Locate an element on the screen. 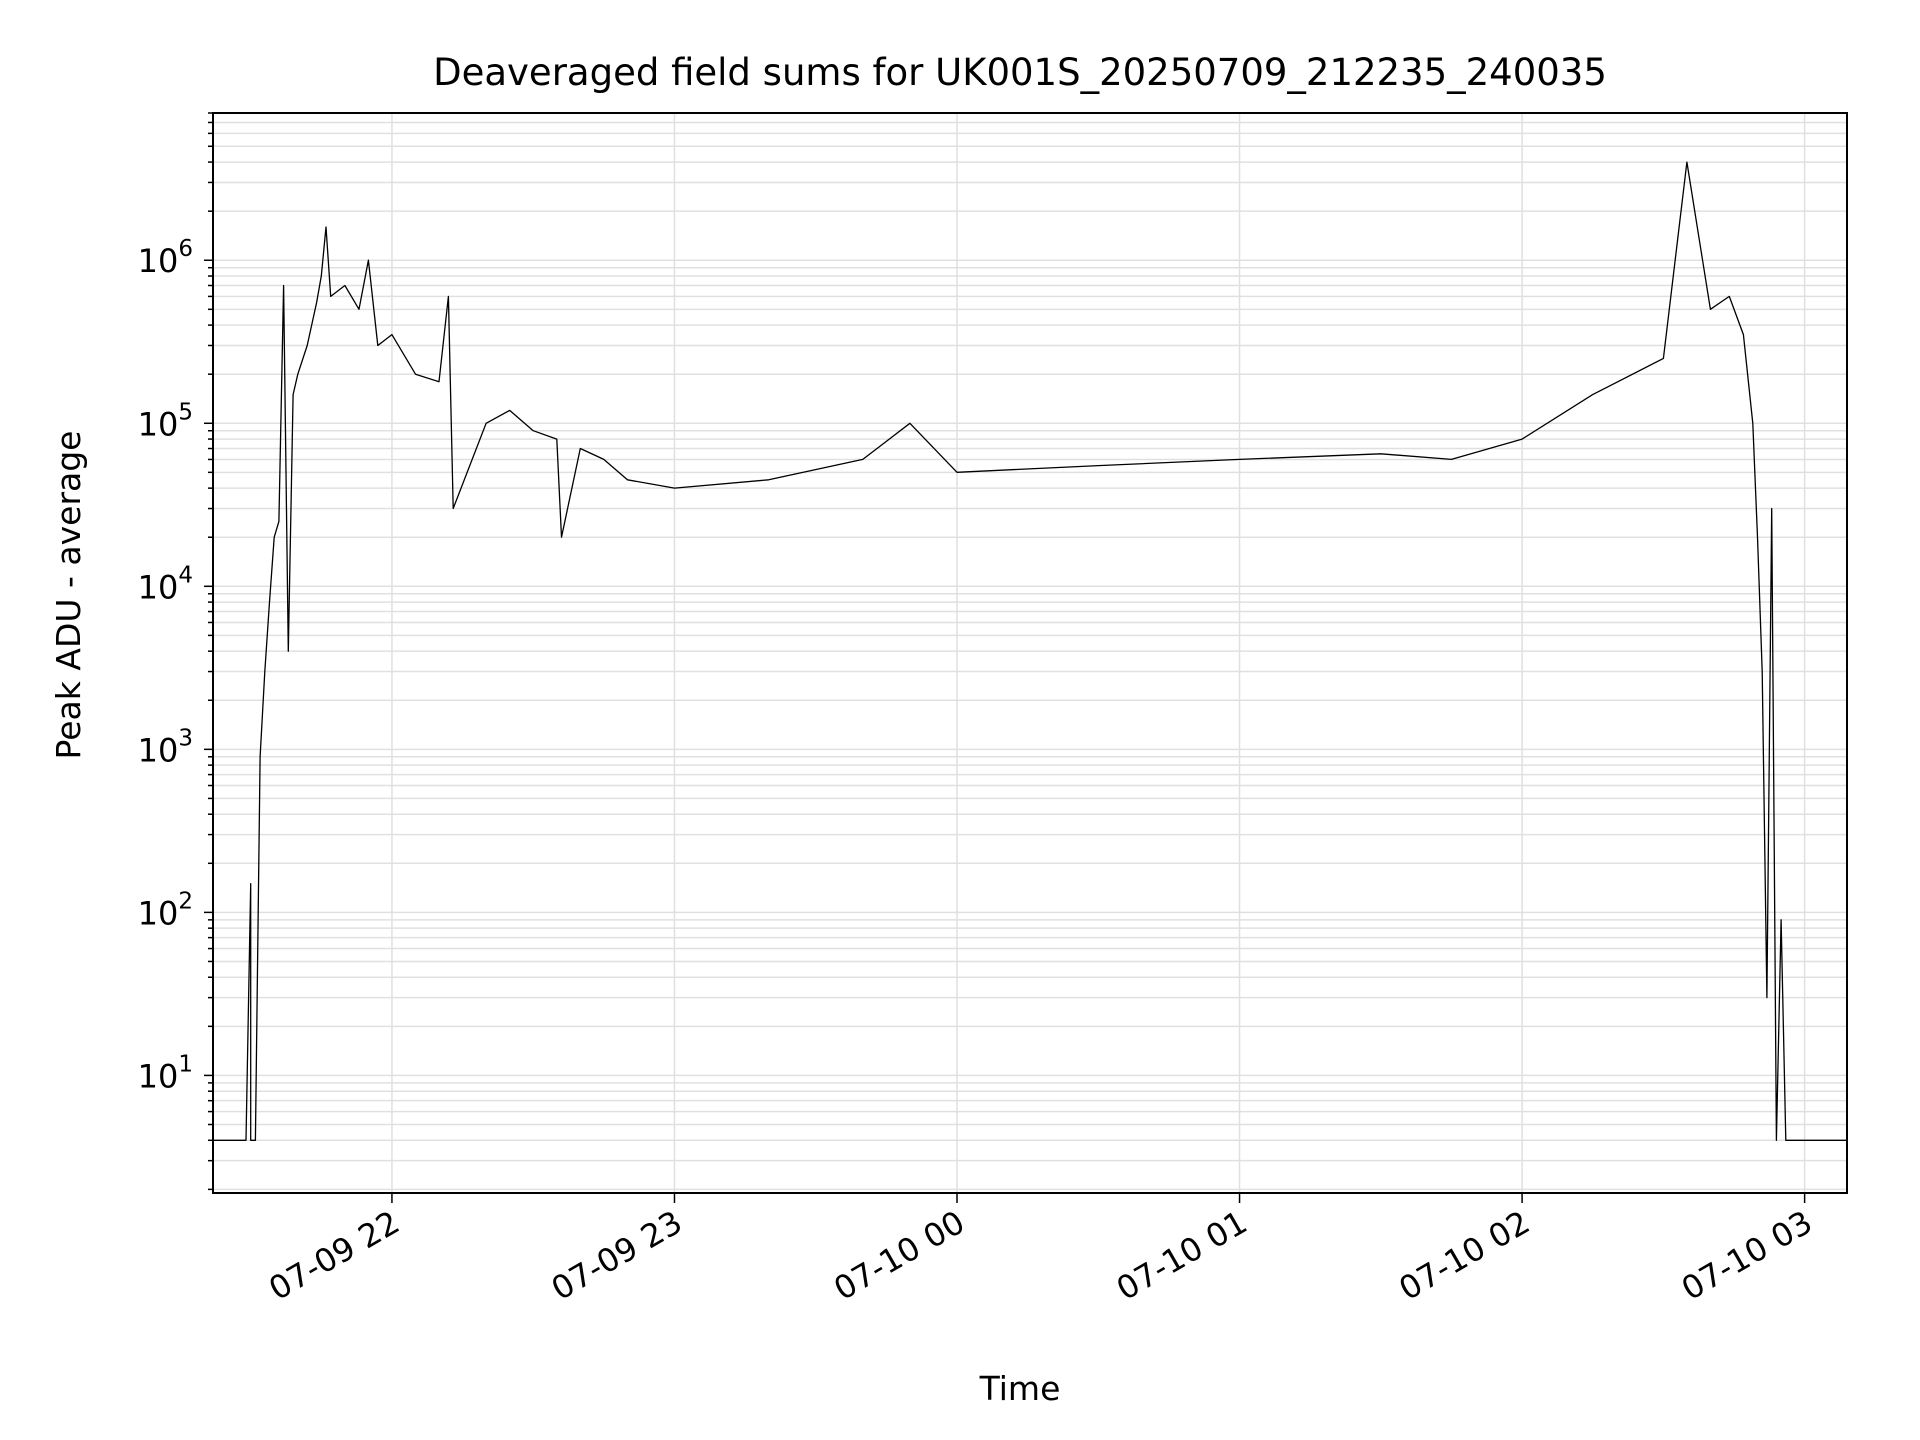  x-tick-label: 07-10 01 is located at coordinates (1182, 1255).